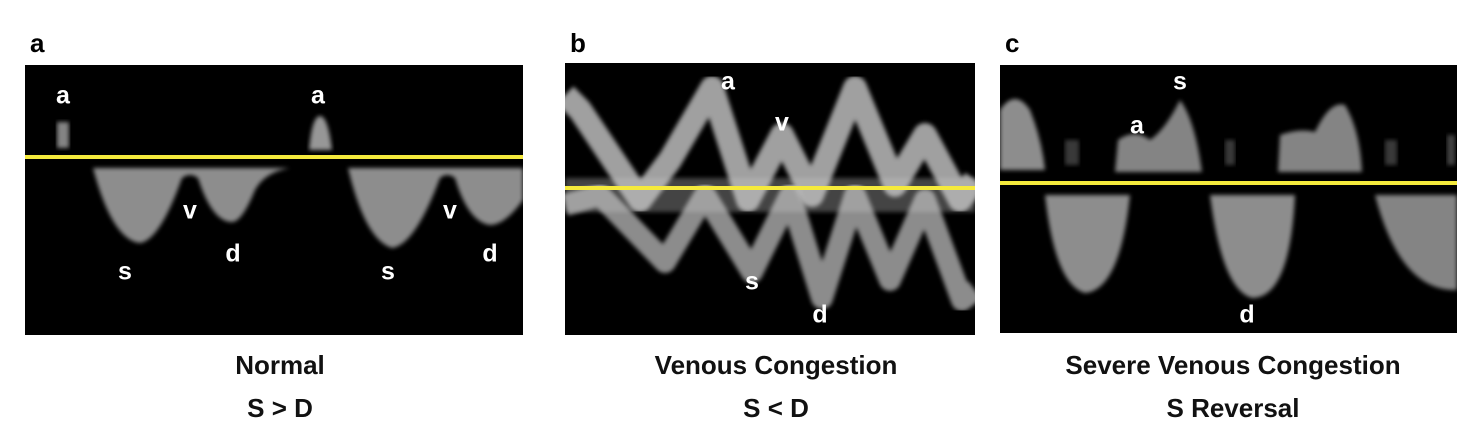  What do you see at coordinates (776, 365) in the screenshot?
I see `caption: Venous Congestion` at bounding box center [776, 365].